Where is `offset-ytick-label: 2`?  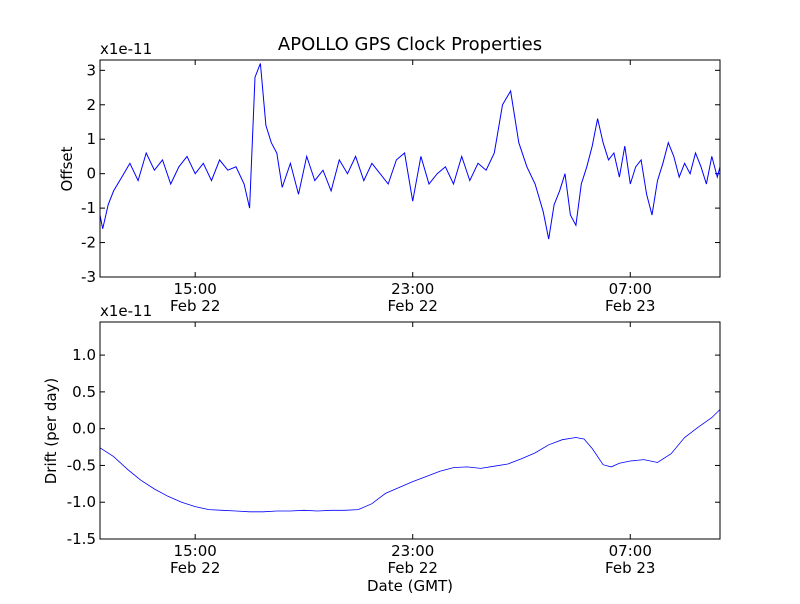 offset-ytick-label: 2 is located at coordinates (91, 105).